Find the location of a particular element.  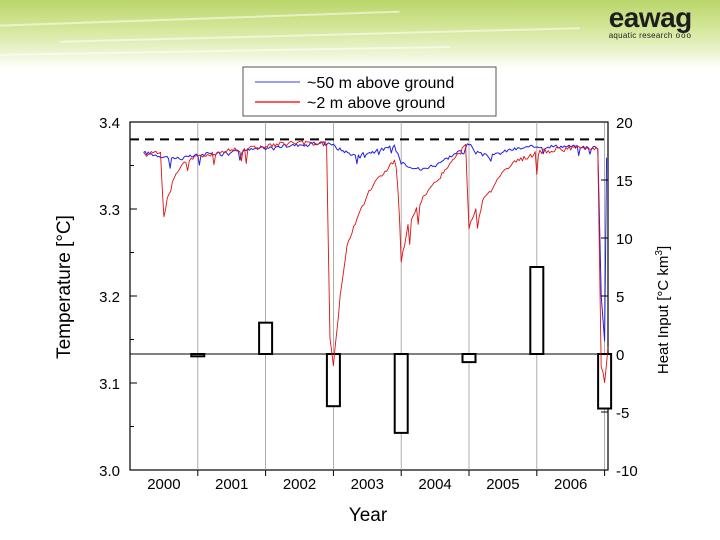

legend-box is located at coordinates (369, 91).